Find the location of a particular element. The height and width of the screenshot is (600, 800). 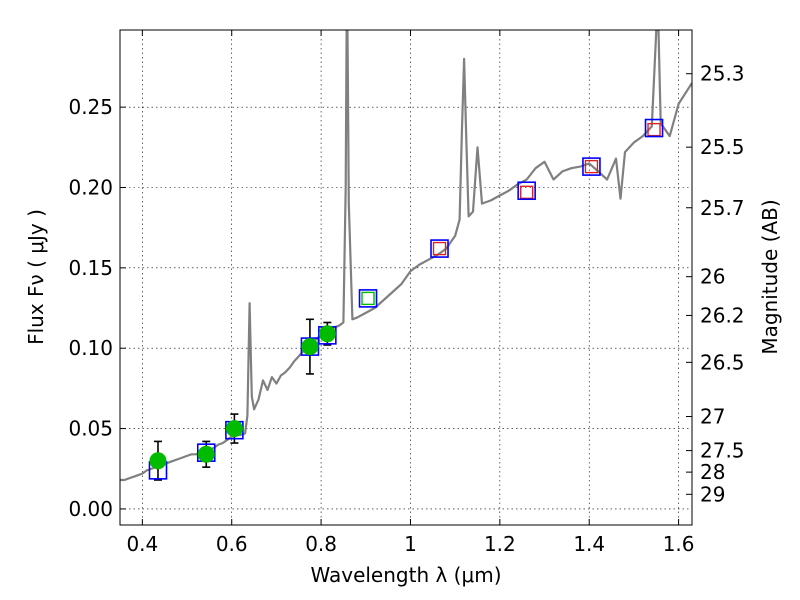

x-tick-label: 1.2 is located at coordinates (500, 544).